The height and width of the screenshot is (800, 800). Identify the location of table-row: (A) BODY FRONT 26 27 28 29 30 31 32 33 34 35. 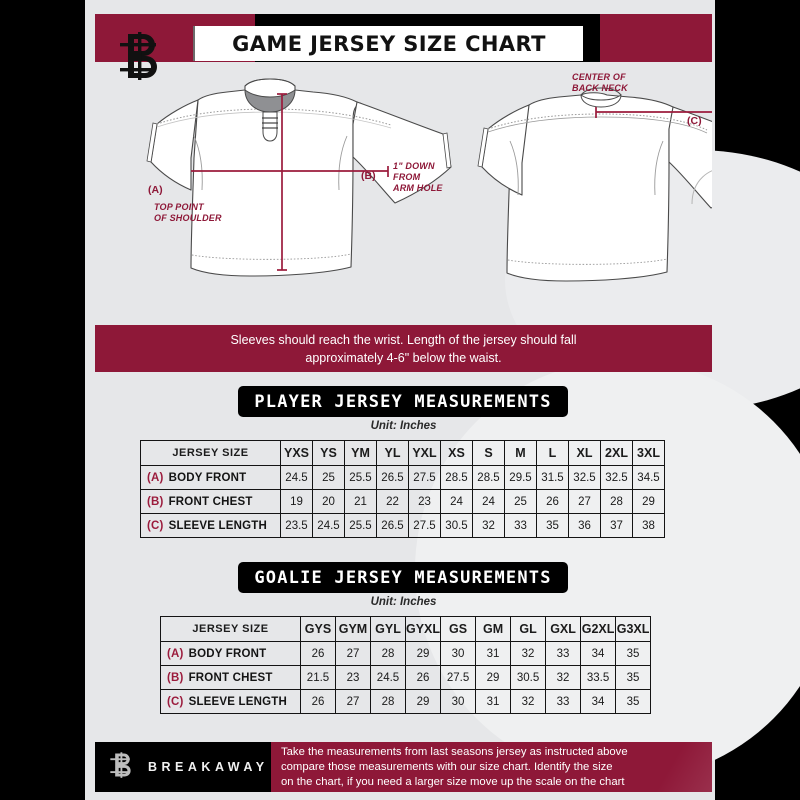
(406, 653).